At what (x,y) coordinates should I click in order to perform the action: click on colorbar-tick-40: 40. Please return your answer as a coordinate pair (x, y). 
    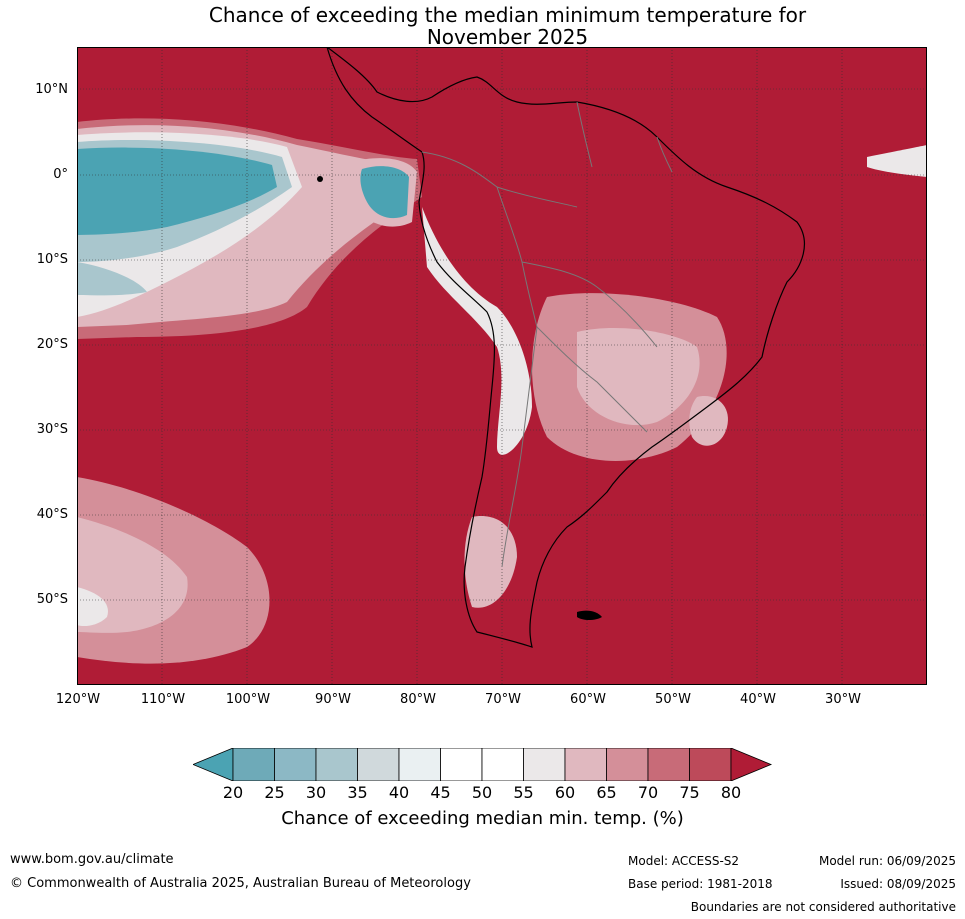
    Looking at the image, I should click on (399, 792).